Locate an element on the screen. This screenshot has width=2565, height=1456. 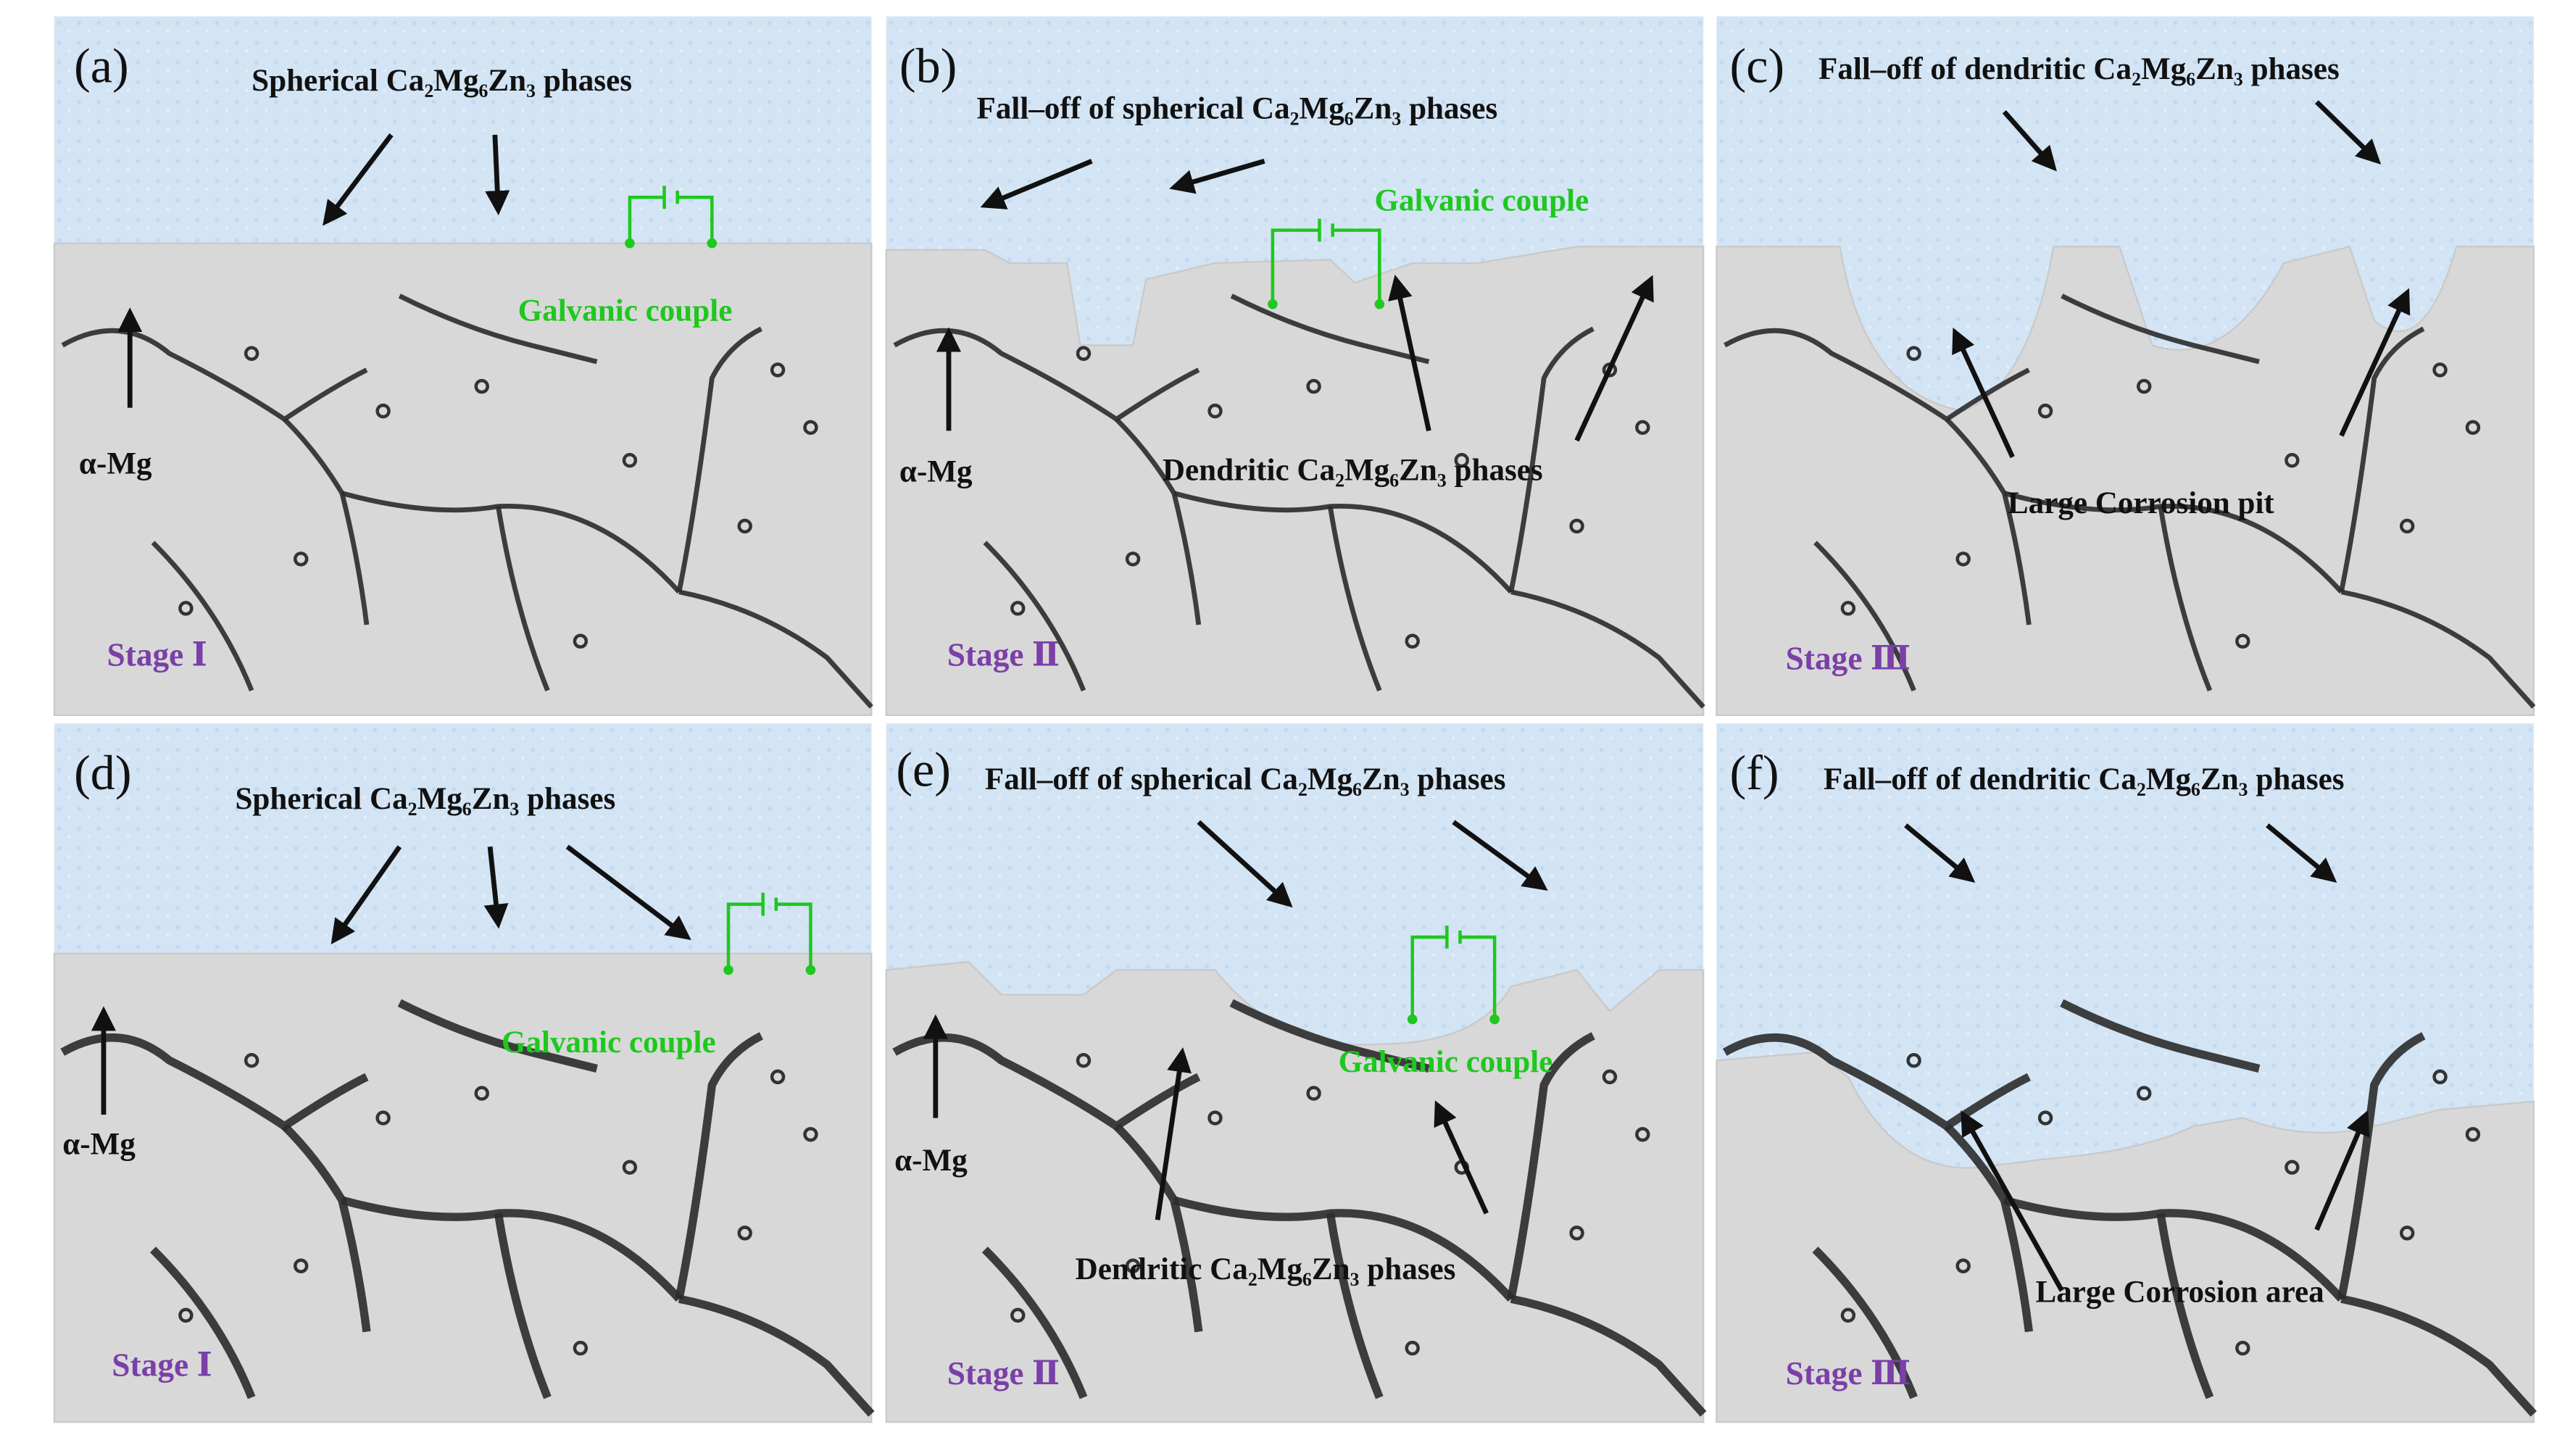
stage-label: Stage Ⅲ is located at coordinates (1849, 1373).